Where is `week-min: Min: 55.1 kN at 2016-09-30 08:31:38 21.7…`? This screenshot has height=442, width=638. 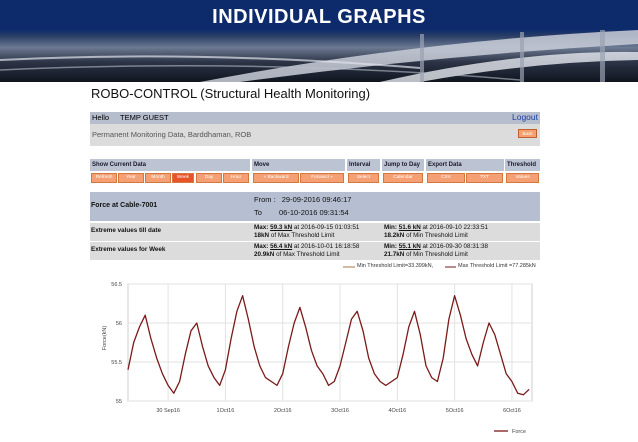
week-min: Min: 55.1 kN at 2016-09-30 08:31:38 21.7… is located at coordinates (436, 250).